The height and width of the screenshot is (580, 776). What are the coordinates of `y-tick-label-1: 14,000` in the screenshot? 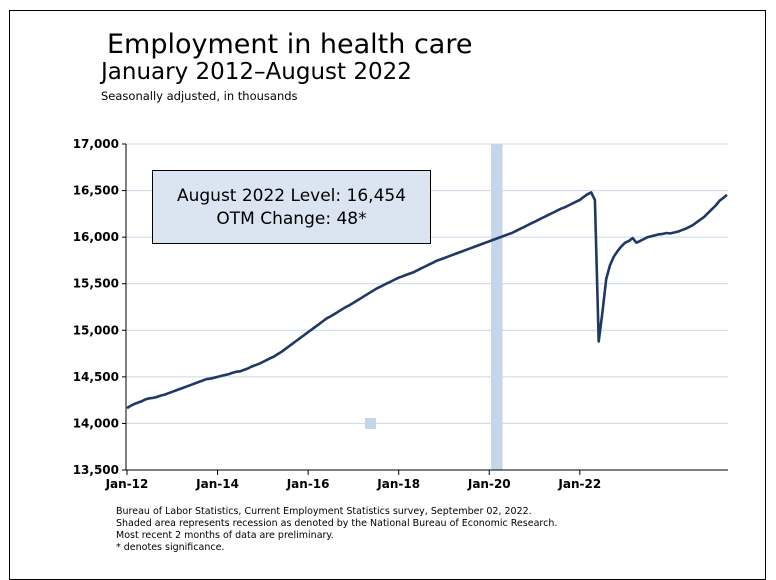 It's located at (96, 423).